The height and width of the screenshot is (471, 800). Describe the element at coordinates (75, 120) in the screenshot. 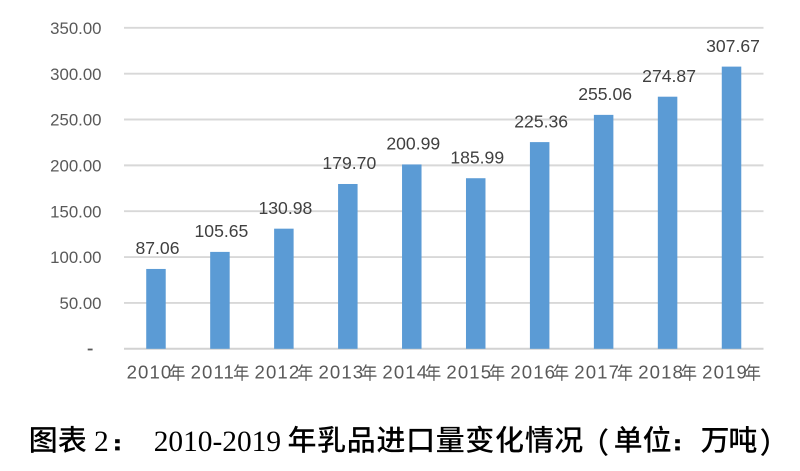

I see `svg-text: 250.00` at that location.